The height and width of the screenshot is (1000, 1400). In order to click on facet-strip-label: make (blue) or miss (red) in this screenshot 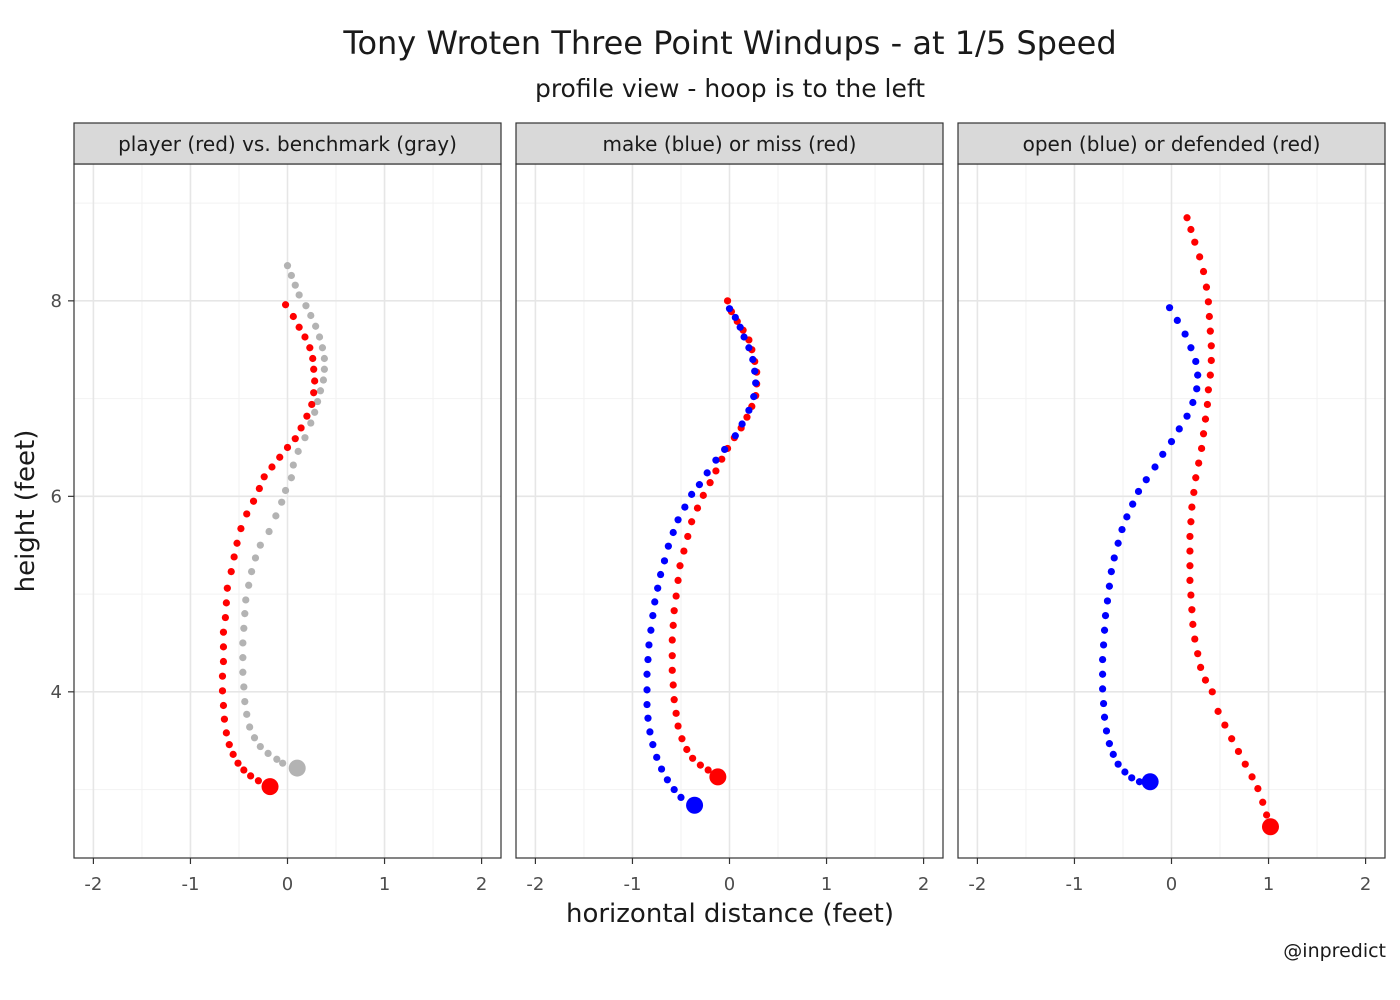, I will do `click(730, 144)`.